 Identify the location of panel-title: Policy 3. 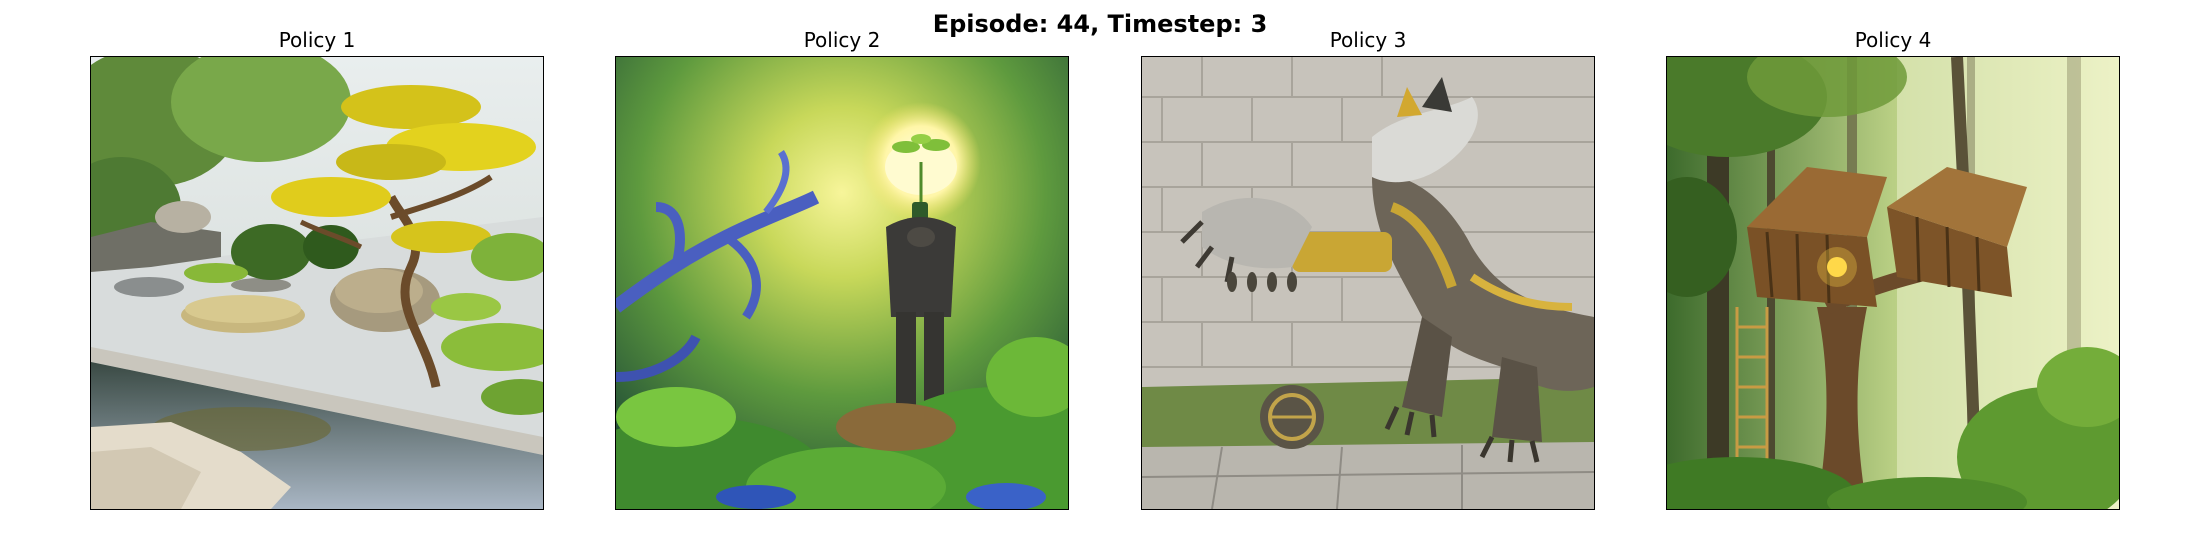
(1368, 40).